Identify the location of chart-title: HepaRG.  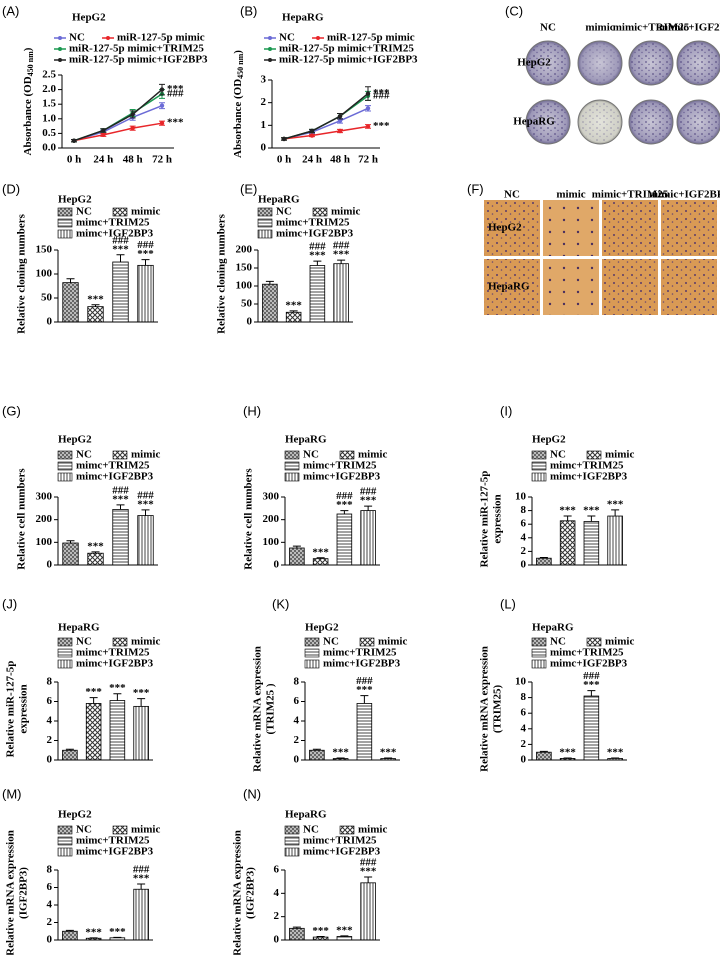
(279, 200).